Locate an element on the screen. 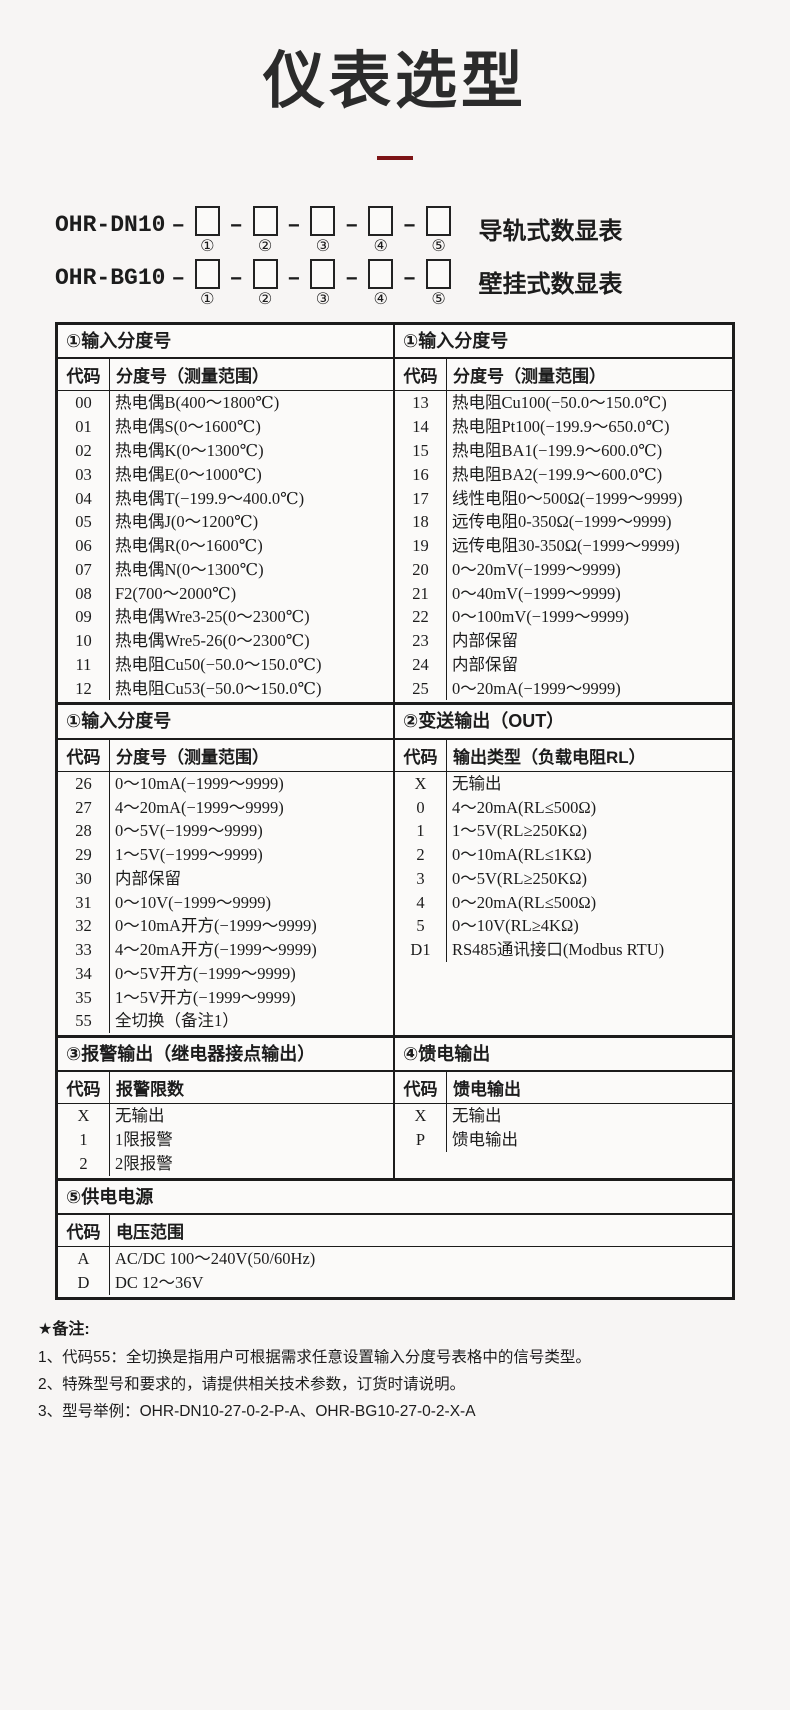 The height and width of the screenshot is (1710, 790). page-title: 仪表选型 is located at coordinates (394, 81).